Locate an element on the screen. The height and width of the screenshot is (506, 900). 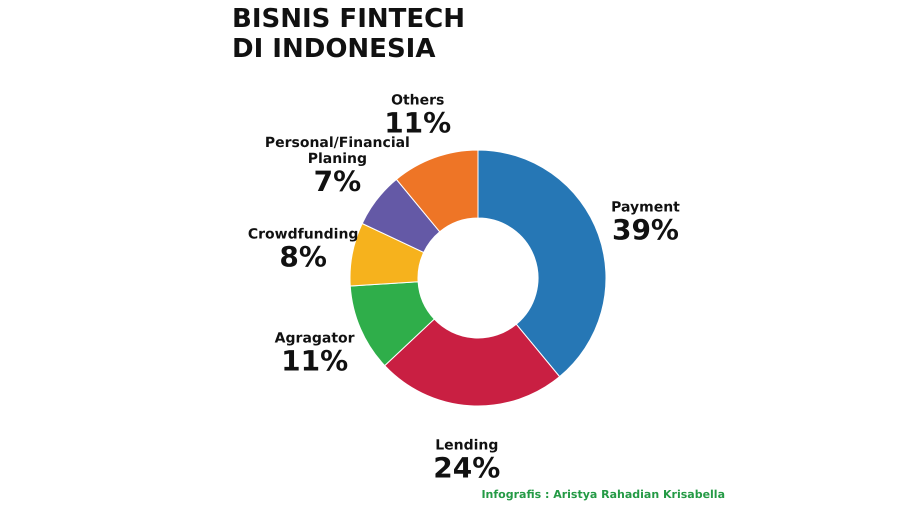
data-label: 24% is located at coordinates (466, 468).